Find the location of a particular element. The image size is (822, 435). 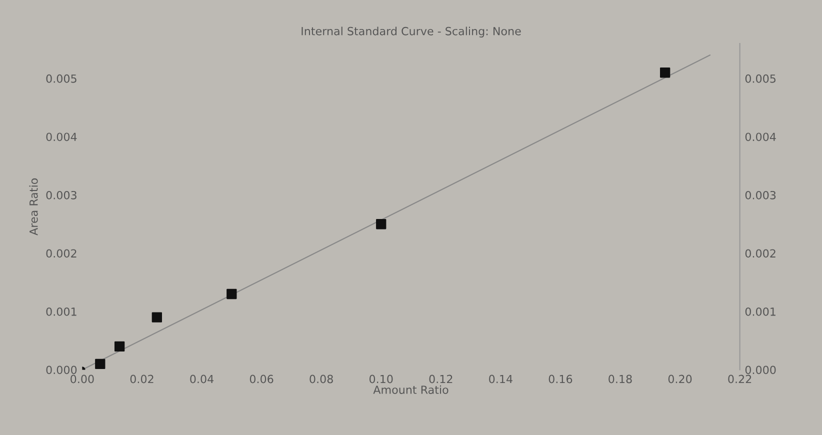

x-tick-label: 0.06 is located at coordinates (262, 379).